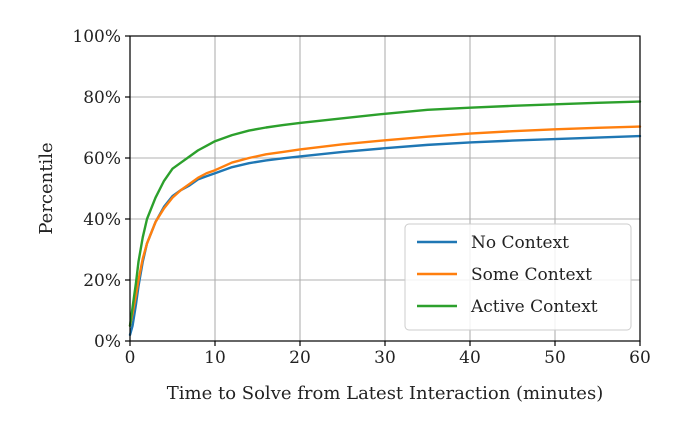 The height and width of the screenshot is (422, 684). I want to click on x-tick-label: 50, so click(555, 358).